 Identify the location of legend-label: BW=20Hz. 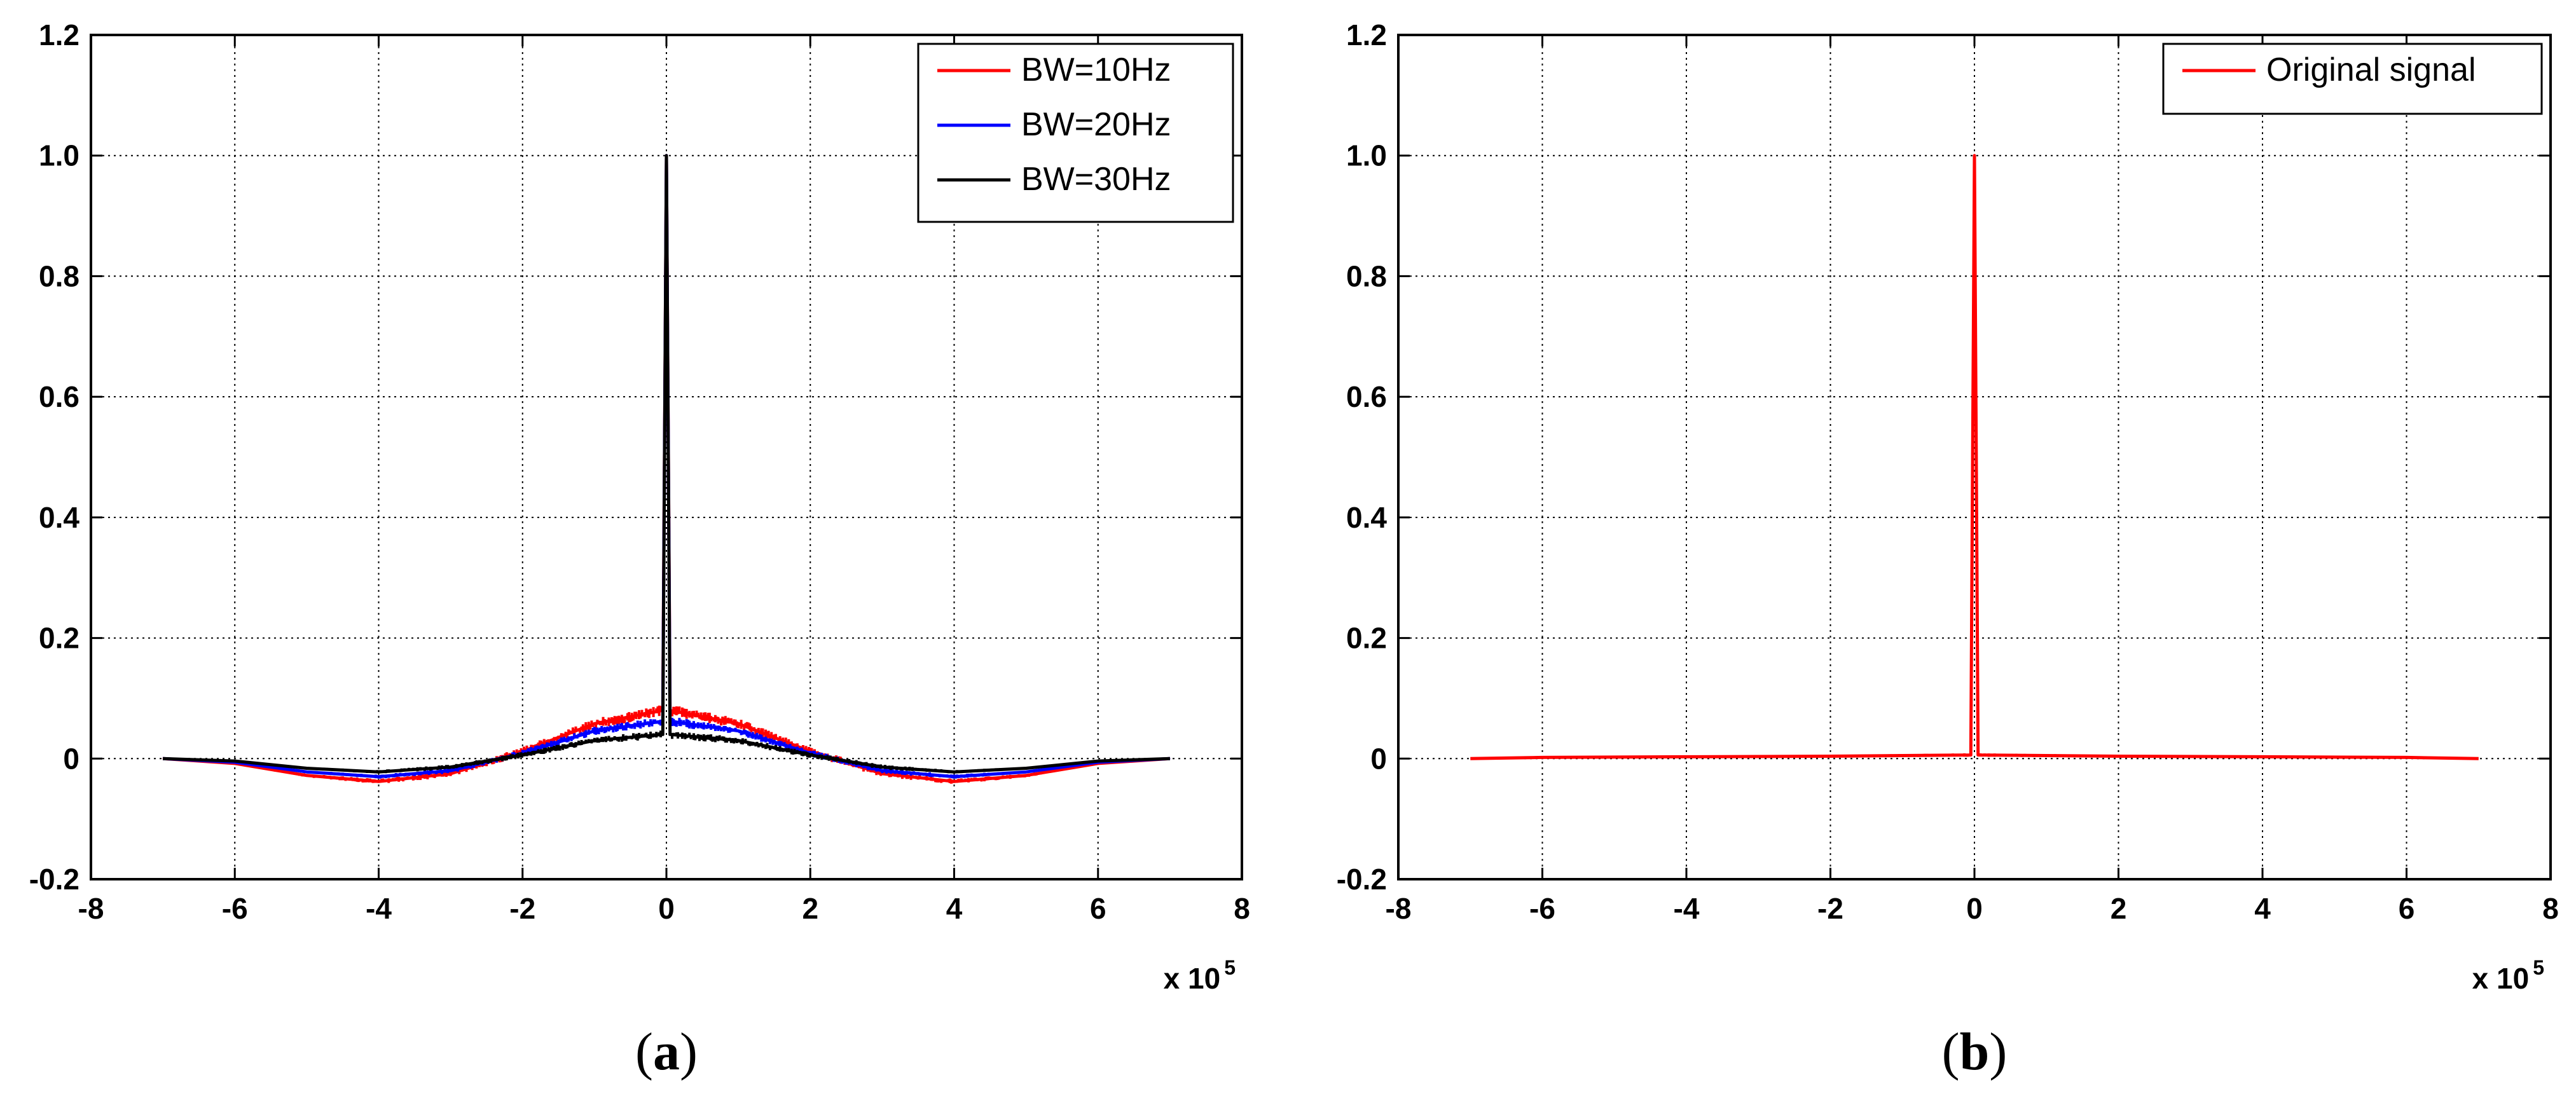
(1096, 124).